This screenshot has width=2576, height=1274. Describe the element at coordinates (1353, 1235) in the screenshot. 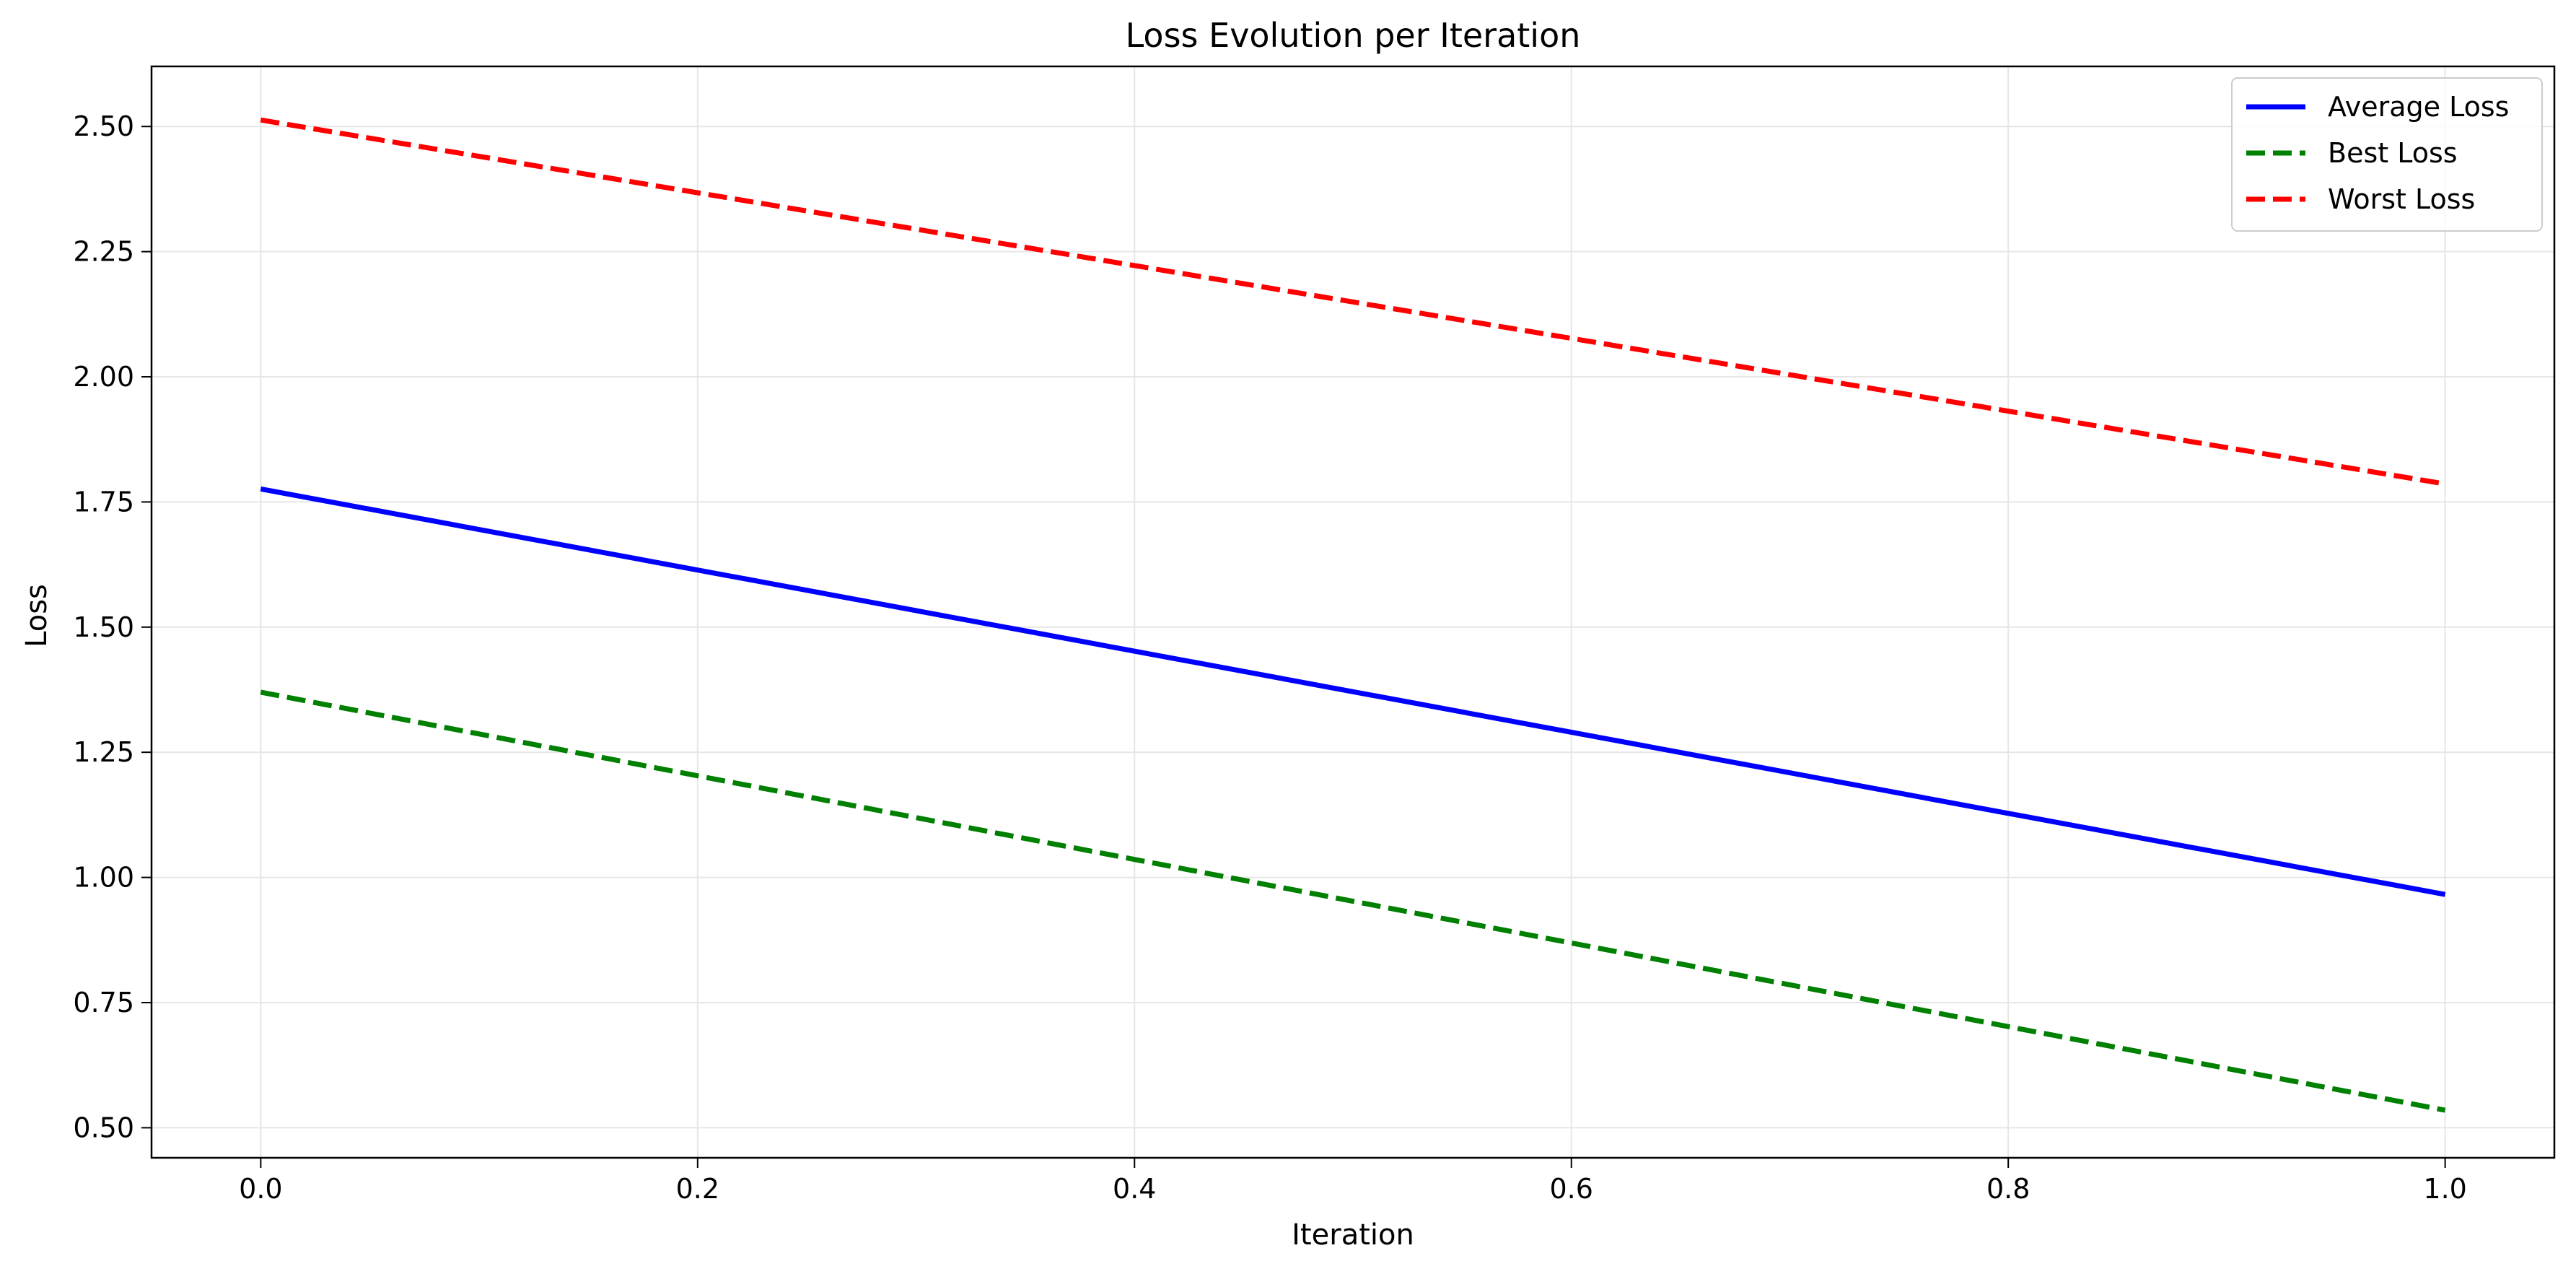

I see `x-axis-label: Iteration` at that location.